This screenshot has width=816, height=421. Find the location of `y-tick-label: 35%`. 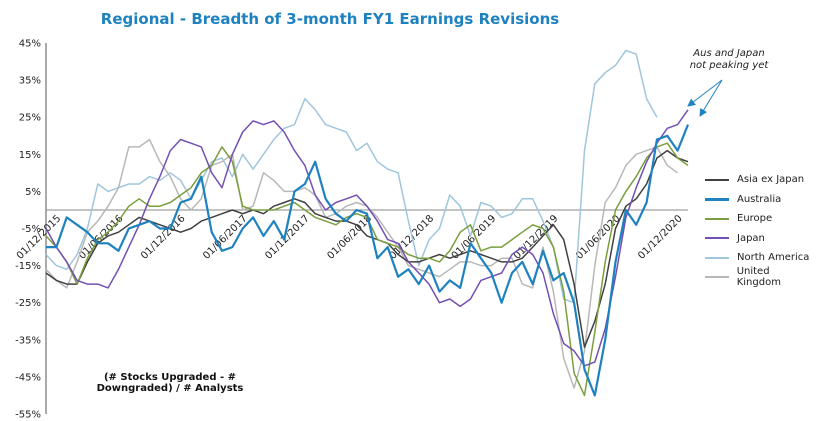

y-tick-label: 35% is located at coordinates (30, 81).